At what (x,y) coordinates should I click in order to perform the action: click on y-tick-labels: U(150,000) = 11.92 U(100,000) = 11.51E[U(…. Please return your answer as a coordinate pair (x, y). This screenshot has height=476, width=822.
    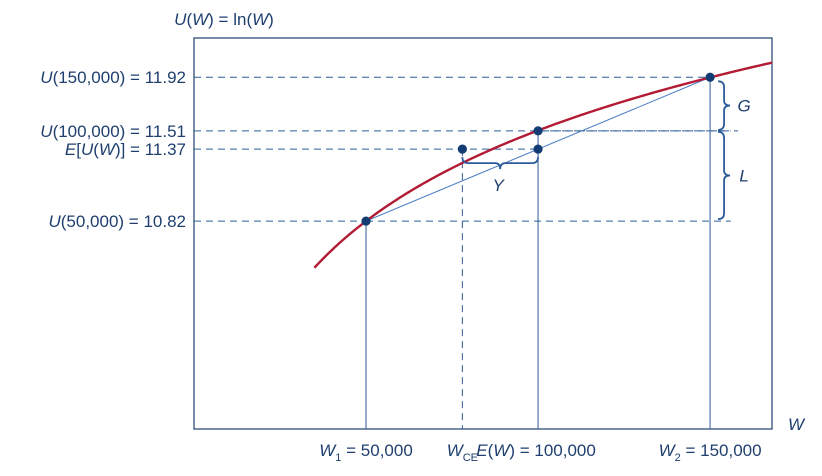
    Looking at the image, I should click on (113, 149).